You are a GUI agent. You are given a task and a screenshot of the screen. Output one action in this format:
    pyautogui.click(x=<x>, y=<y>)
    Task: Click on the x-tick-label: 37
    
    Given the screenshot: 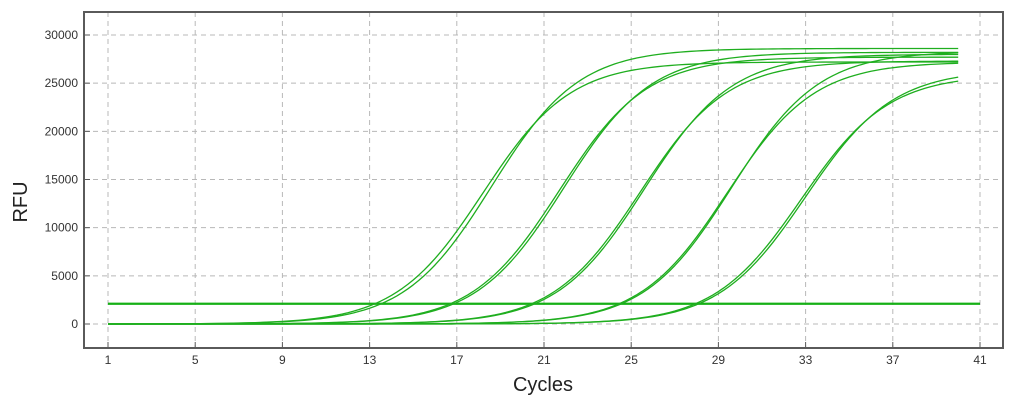 What is the action you would take?
    pyautogui.click(x=893, y=360)
    